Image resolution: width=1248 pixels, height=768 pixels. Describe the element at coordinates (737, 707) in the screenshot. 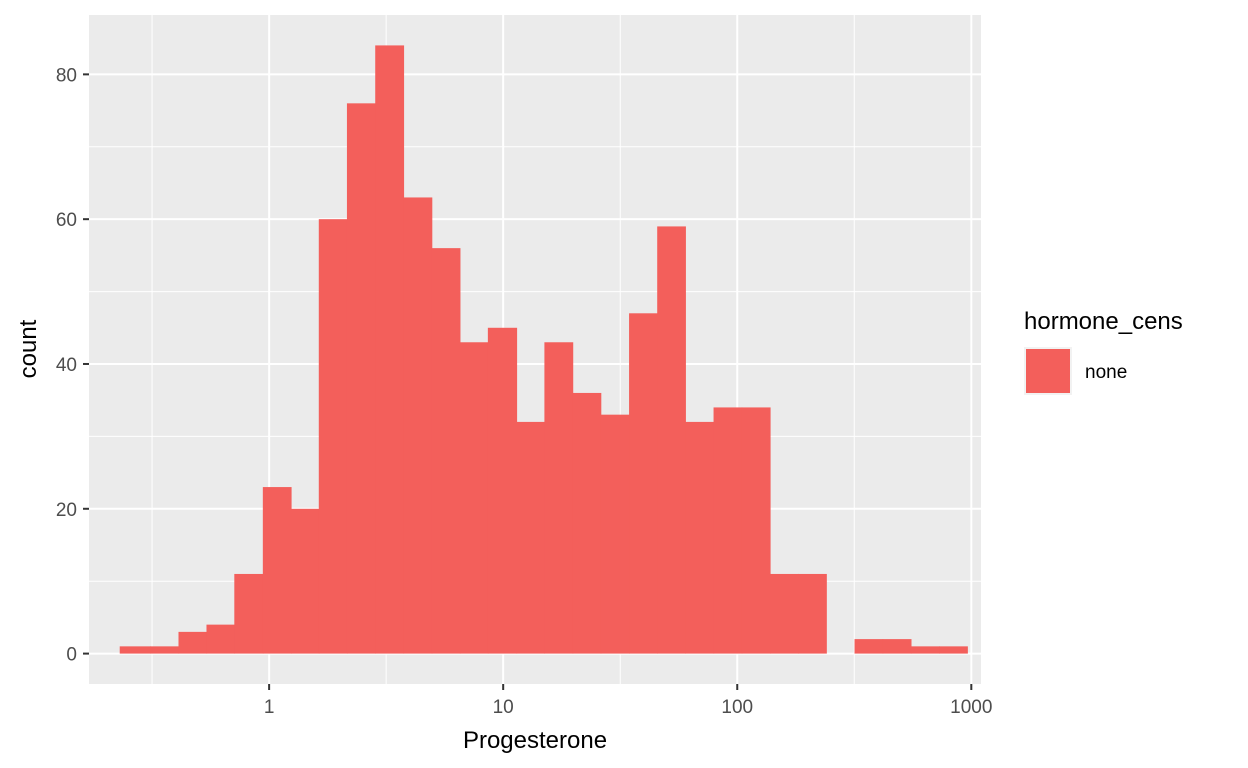

I see `x-tick-label: 100` at that location.